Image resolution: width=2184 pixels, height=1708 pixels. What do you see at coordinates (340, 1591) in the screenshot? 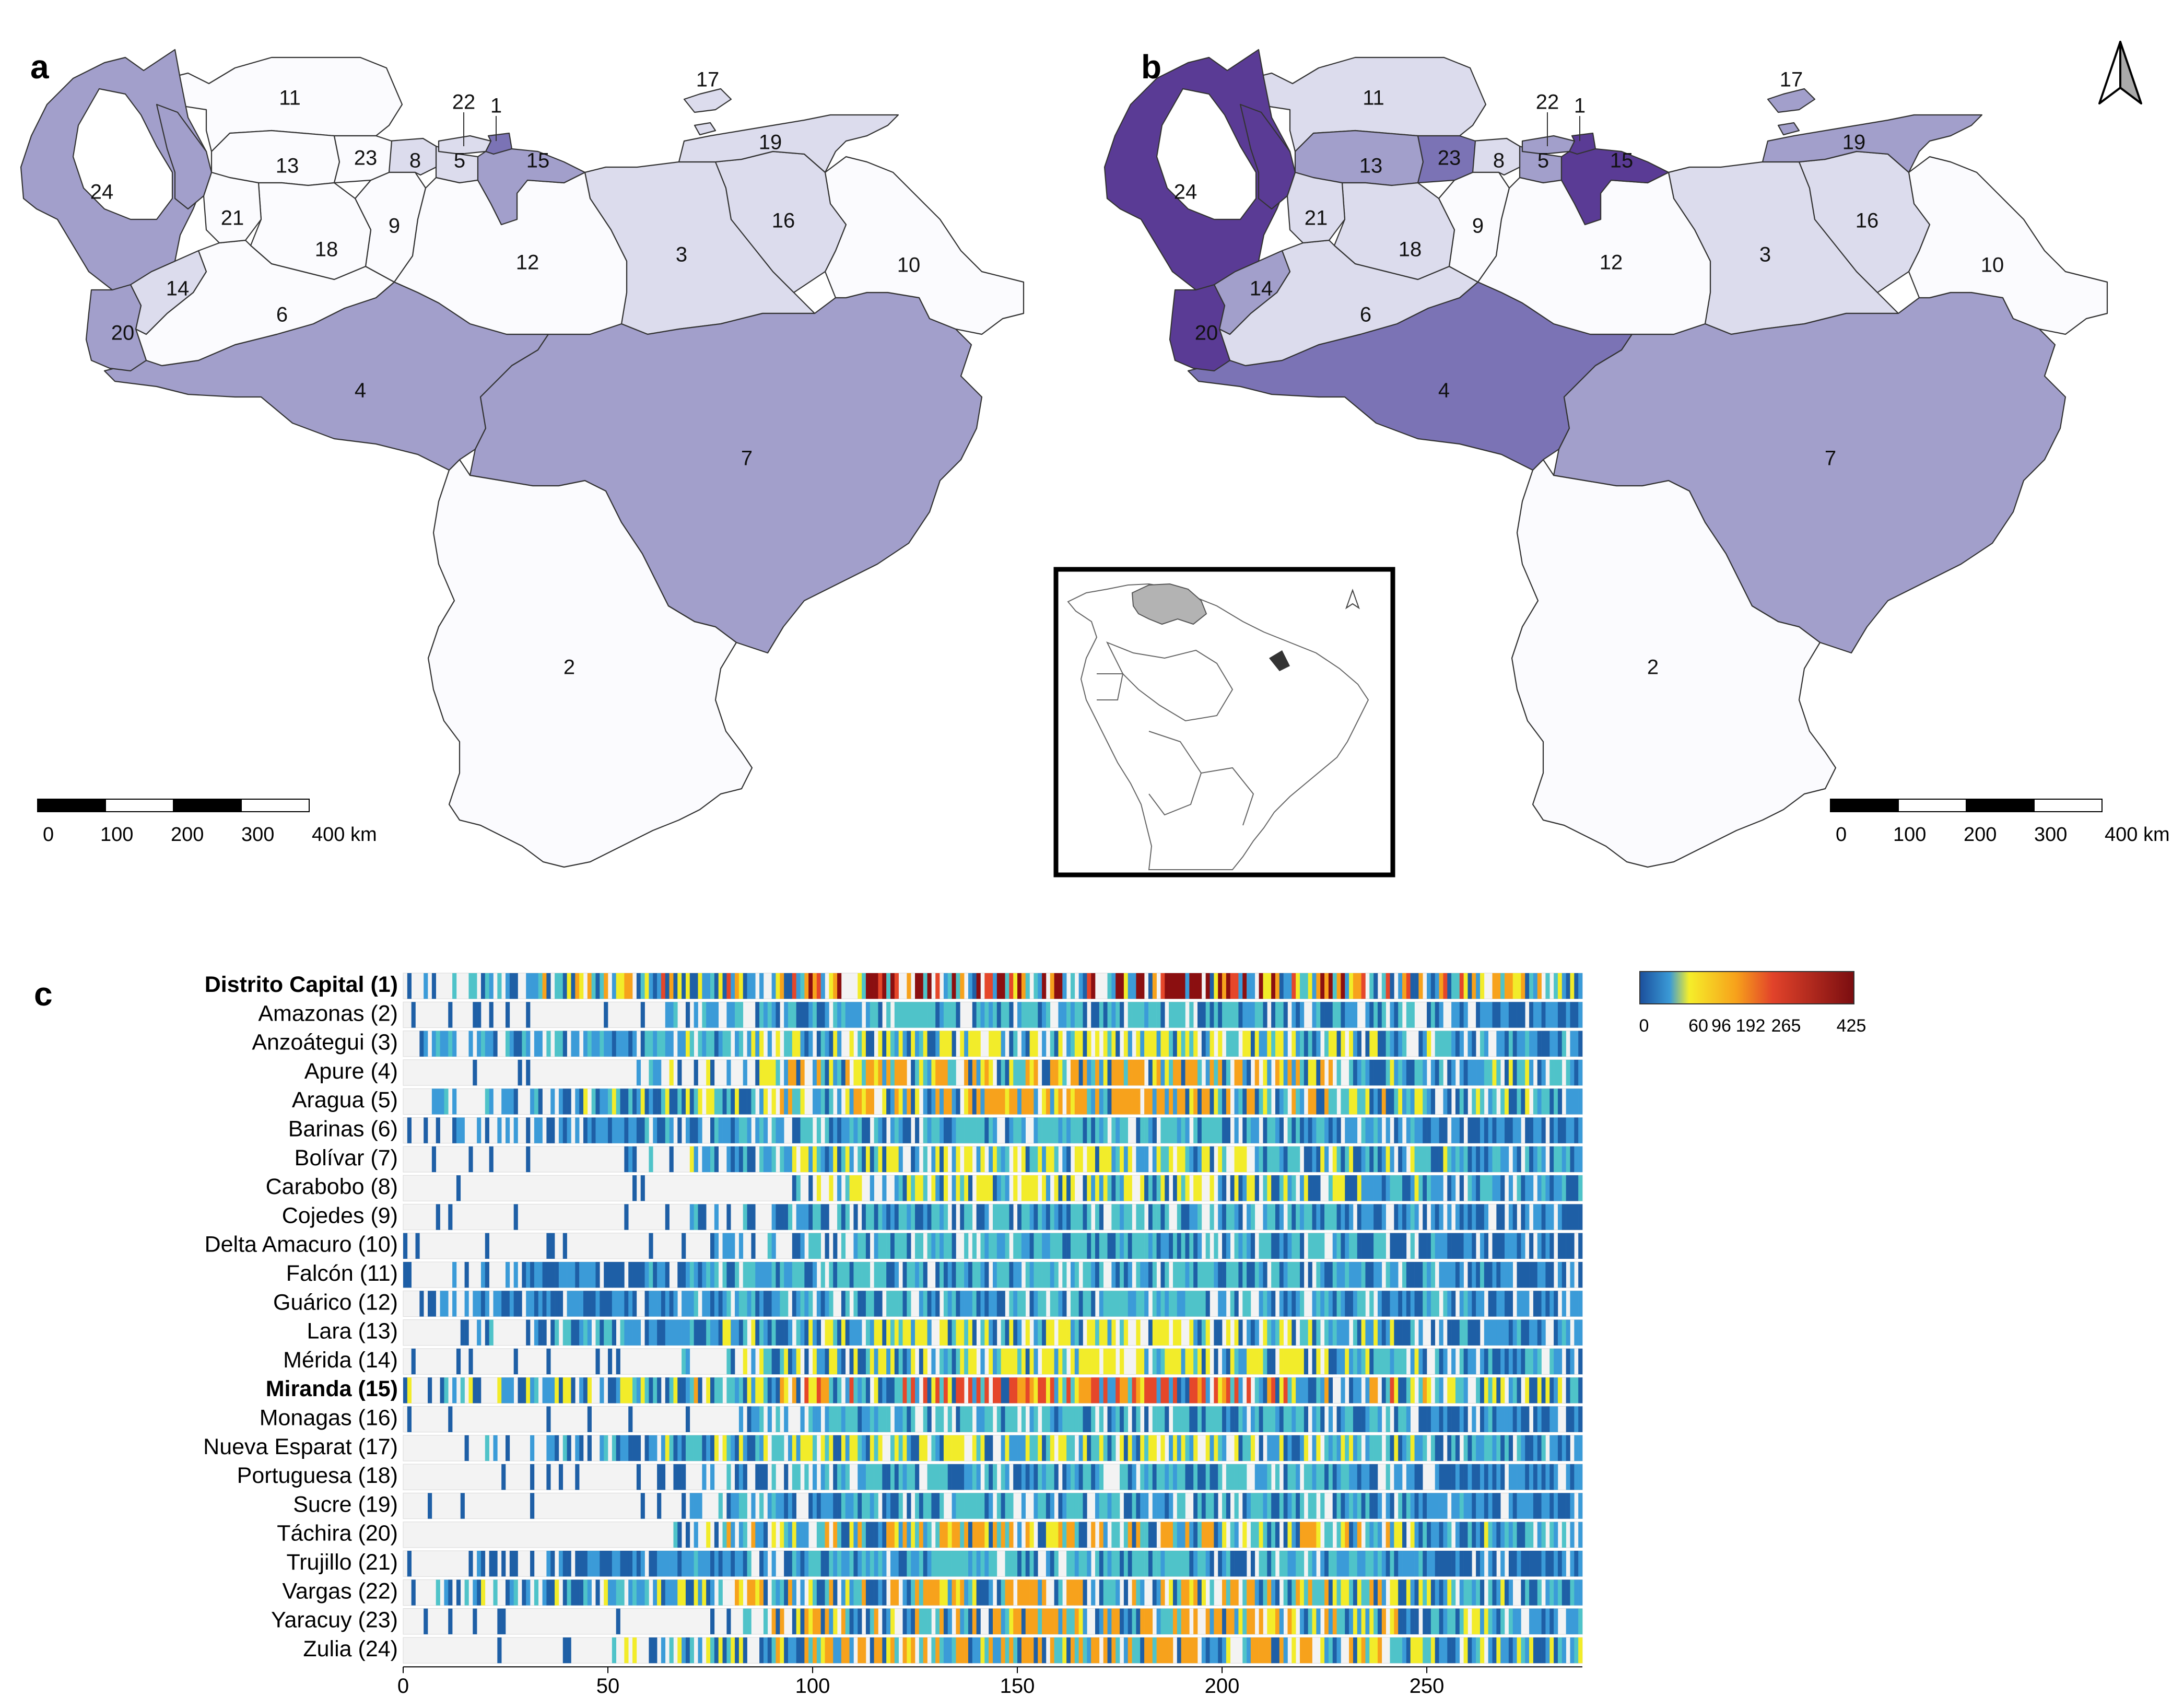
I see `state-label-22: Vargas (22)` at bounding box center [340, 1591].